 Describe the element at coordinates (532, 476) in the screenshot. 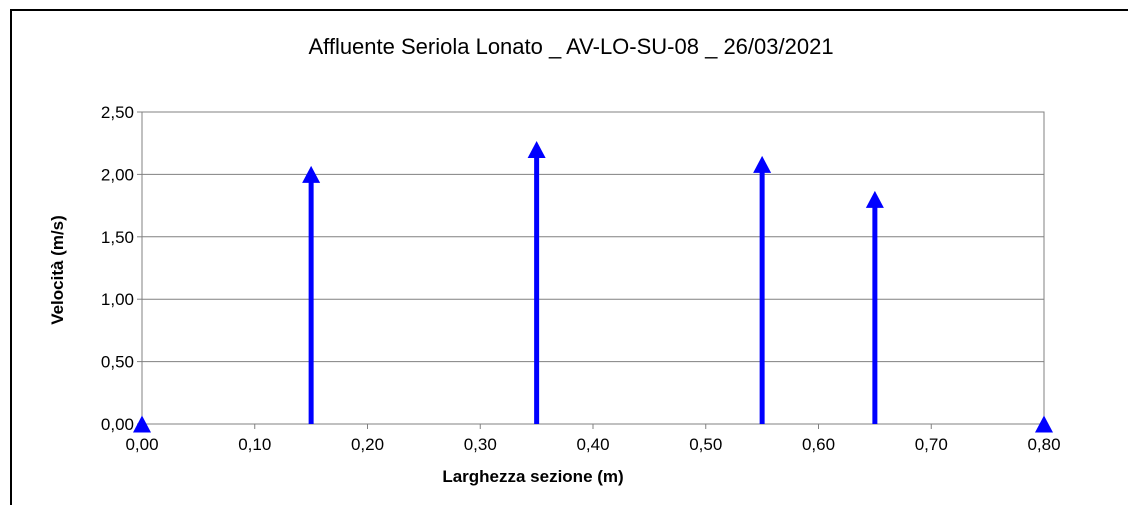

I see `x-axis-label: Larghezza sezione (m)` at that location.